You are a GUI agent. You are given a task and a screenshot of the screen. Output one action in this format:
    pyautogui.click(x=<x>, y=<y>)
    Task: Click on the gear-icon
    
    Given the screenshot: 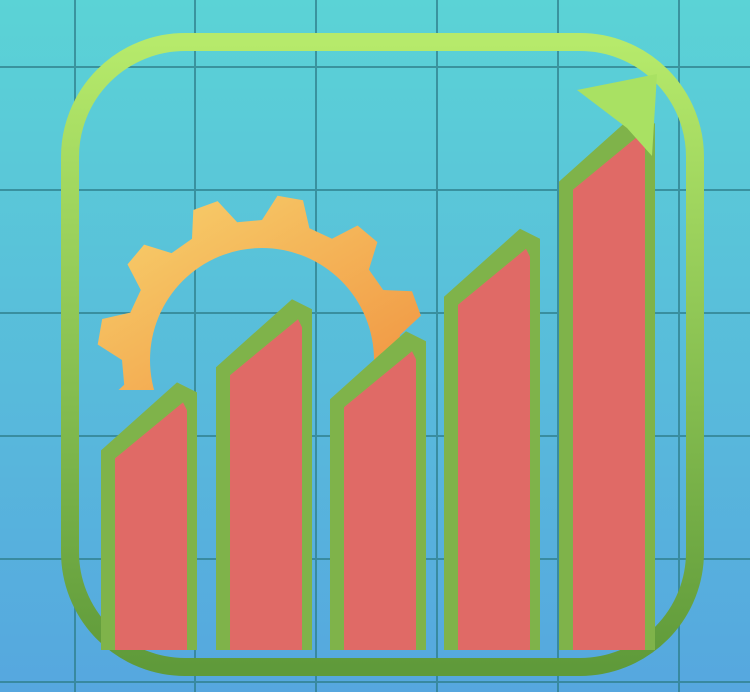 What is the action you would take?
    pyautogui.click(x=262, y=292)
    